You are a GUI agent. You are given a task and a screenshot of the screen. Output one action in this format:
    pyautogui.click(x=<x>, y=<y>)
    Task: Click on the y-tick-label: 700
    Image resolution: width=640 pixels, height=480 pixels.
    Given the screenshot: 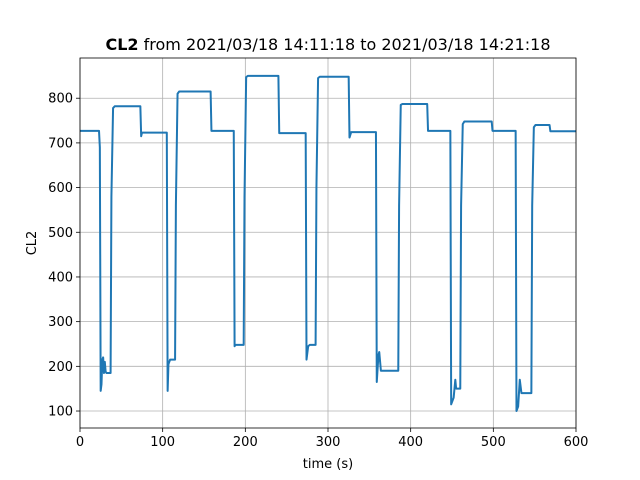 What is the action you would take?
    pyautogui.click(x=60, y=143)
    